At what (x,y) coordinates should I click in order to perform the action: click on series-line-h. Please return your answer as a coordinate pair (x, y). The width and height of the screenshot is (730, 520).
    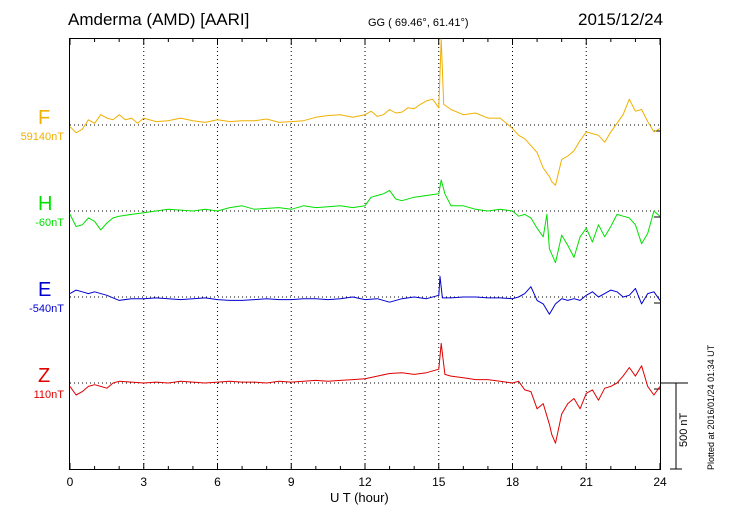
    Looking at the image, I should click on (365, 221).